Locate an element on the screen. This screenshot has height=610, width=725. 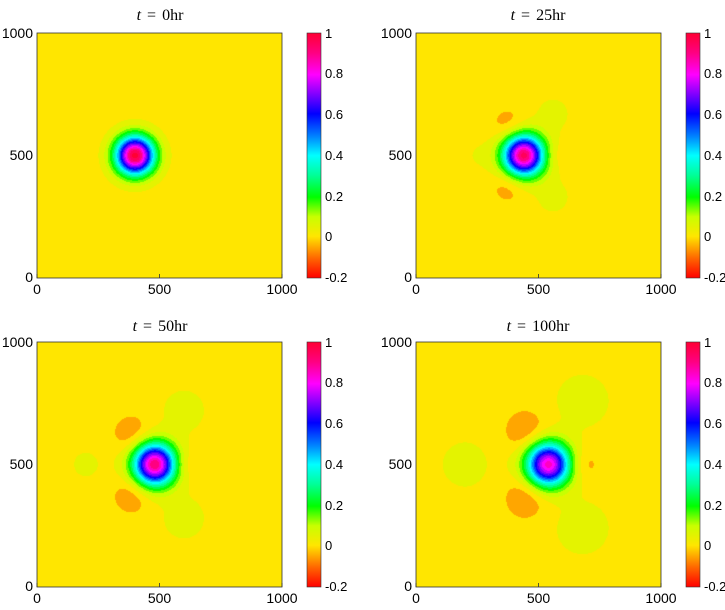
panel-title: t = 100hr is located at coordinates (538, 326).